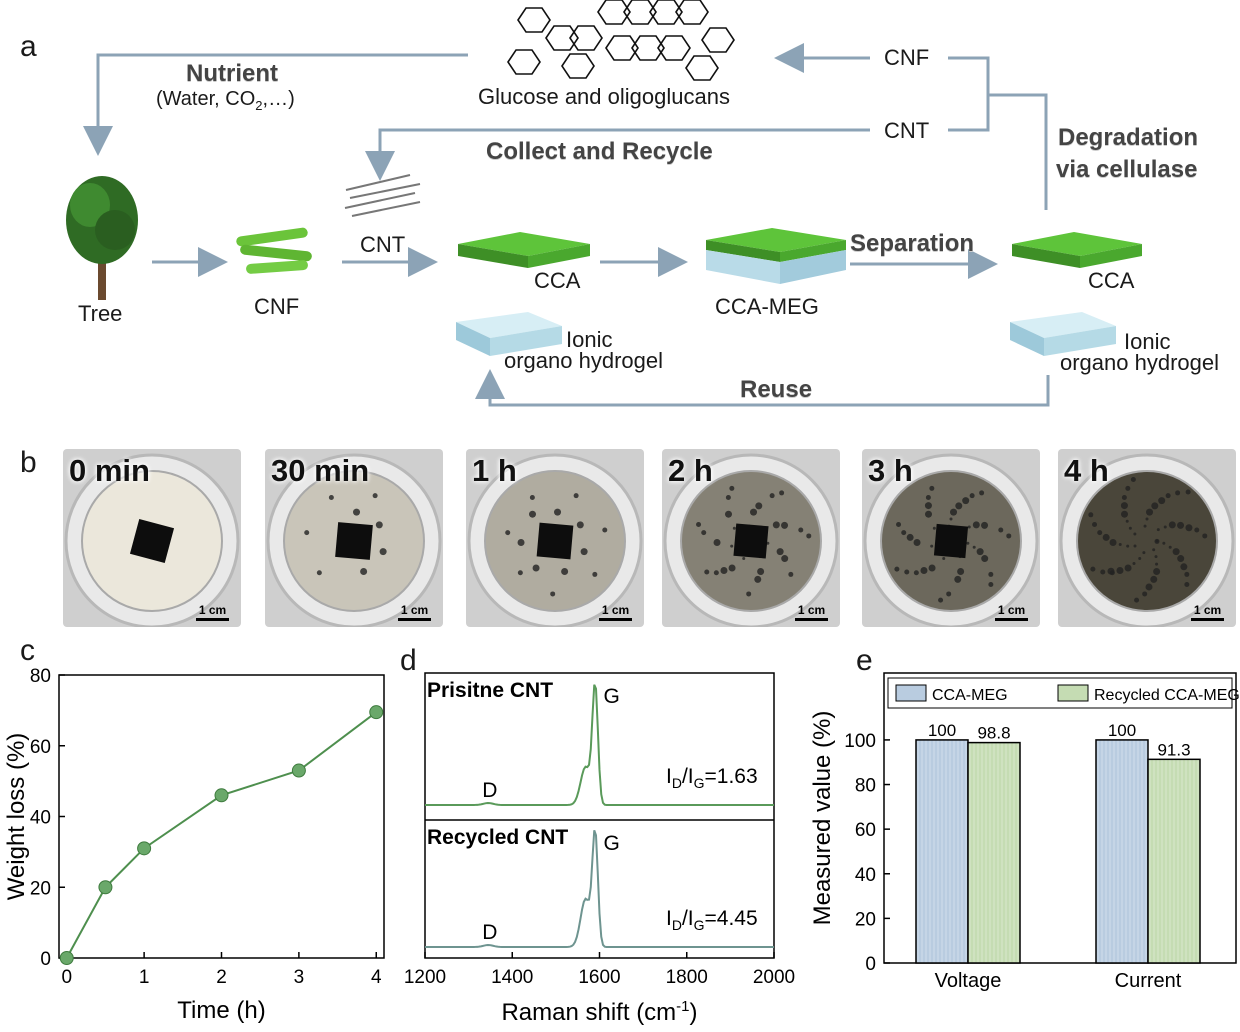  Describe the element at coordinates (497, 837) in the screenshot. I see `spectrum-name: Recycled CNT` at that location.